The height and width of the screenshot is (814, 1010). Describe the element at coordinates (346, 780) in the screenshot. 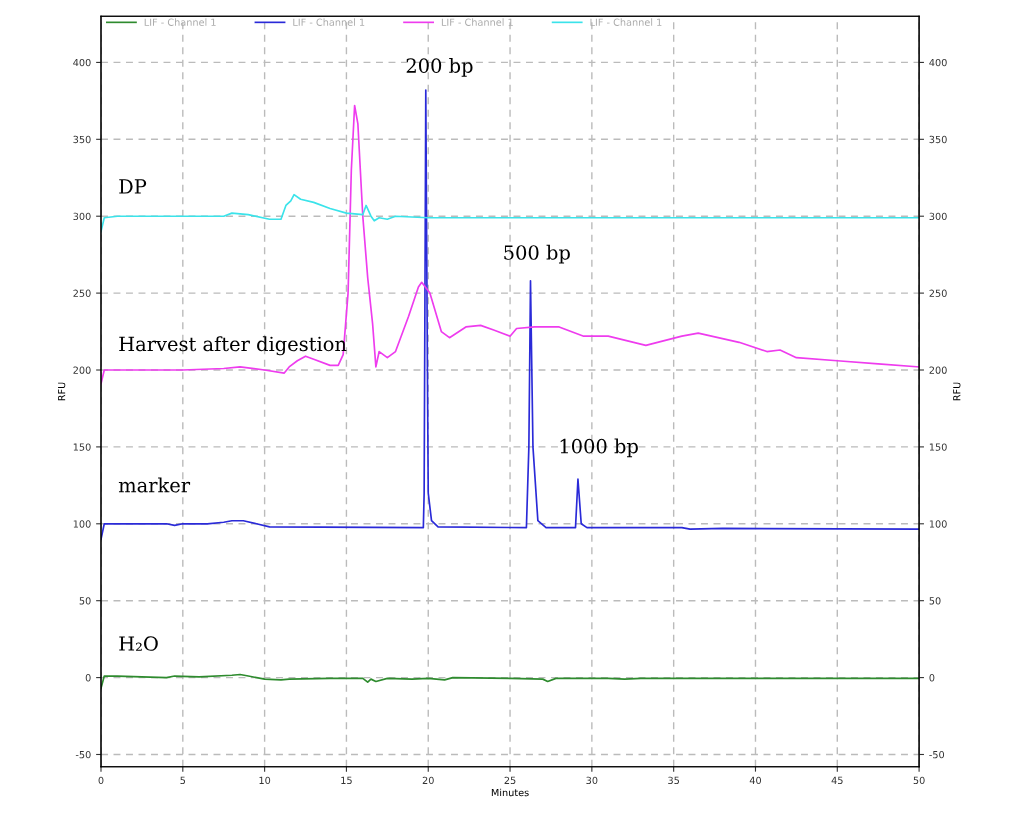

I see `x-tick-label: 15` at that location.